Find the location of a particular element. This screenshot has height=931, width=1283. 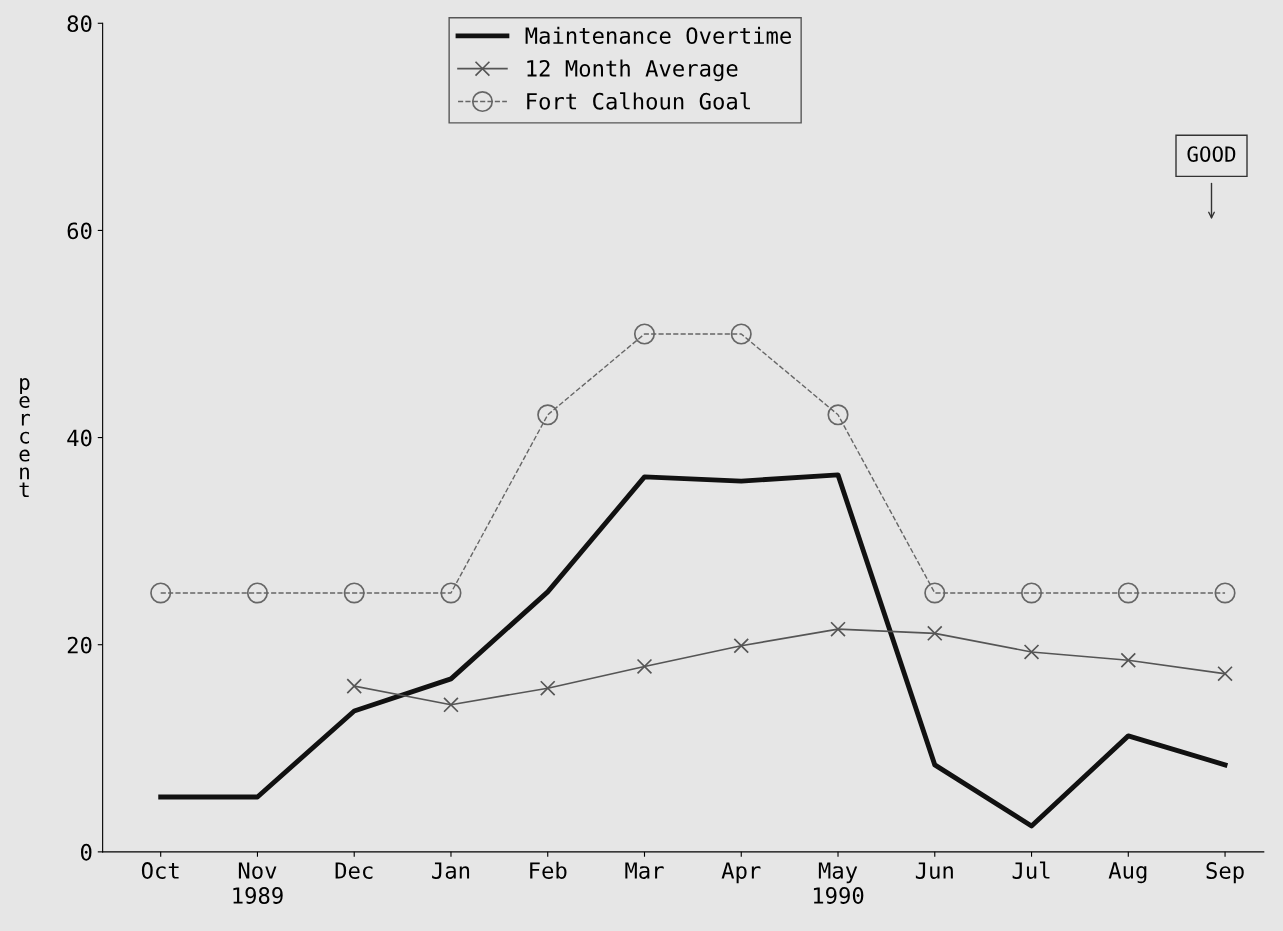

y-tick-label: 40 is located at coordinates (79, 438).